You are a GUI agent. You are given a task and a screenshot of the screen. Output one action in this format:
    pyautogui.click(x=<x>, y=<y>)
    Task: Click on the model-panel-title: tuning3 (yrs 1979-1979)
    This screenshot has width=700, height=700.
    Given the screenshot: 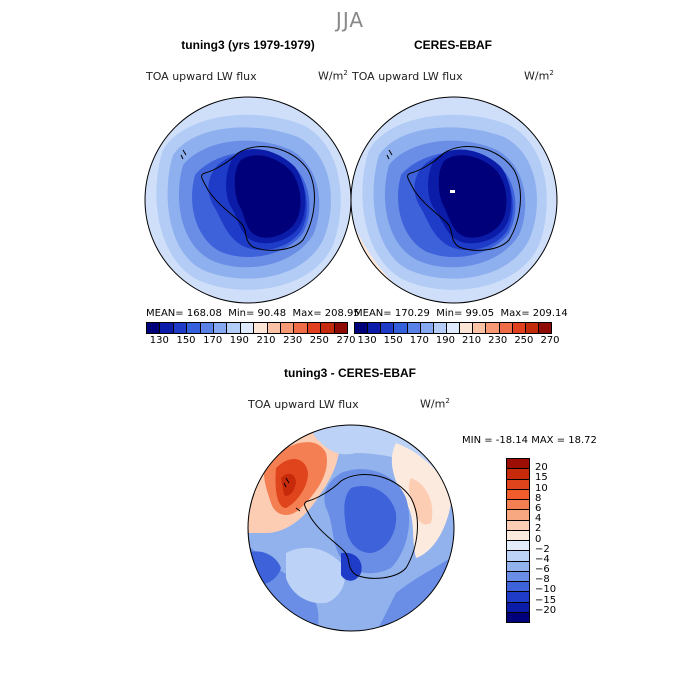 What is the action you would take?
    pyautogui.click(x=248, y=45)
    